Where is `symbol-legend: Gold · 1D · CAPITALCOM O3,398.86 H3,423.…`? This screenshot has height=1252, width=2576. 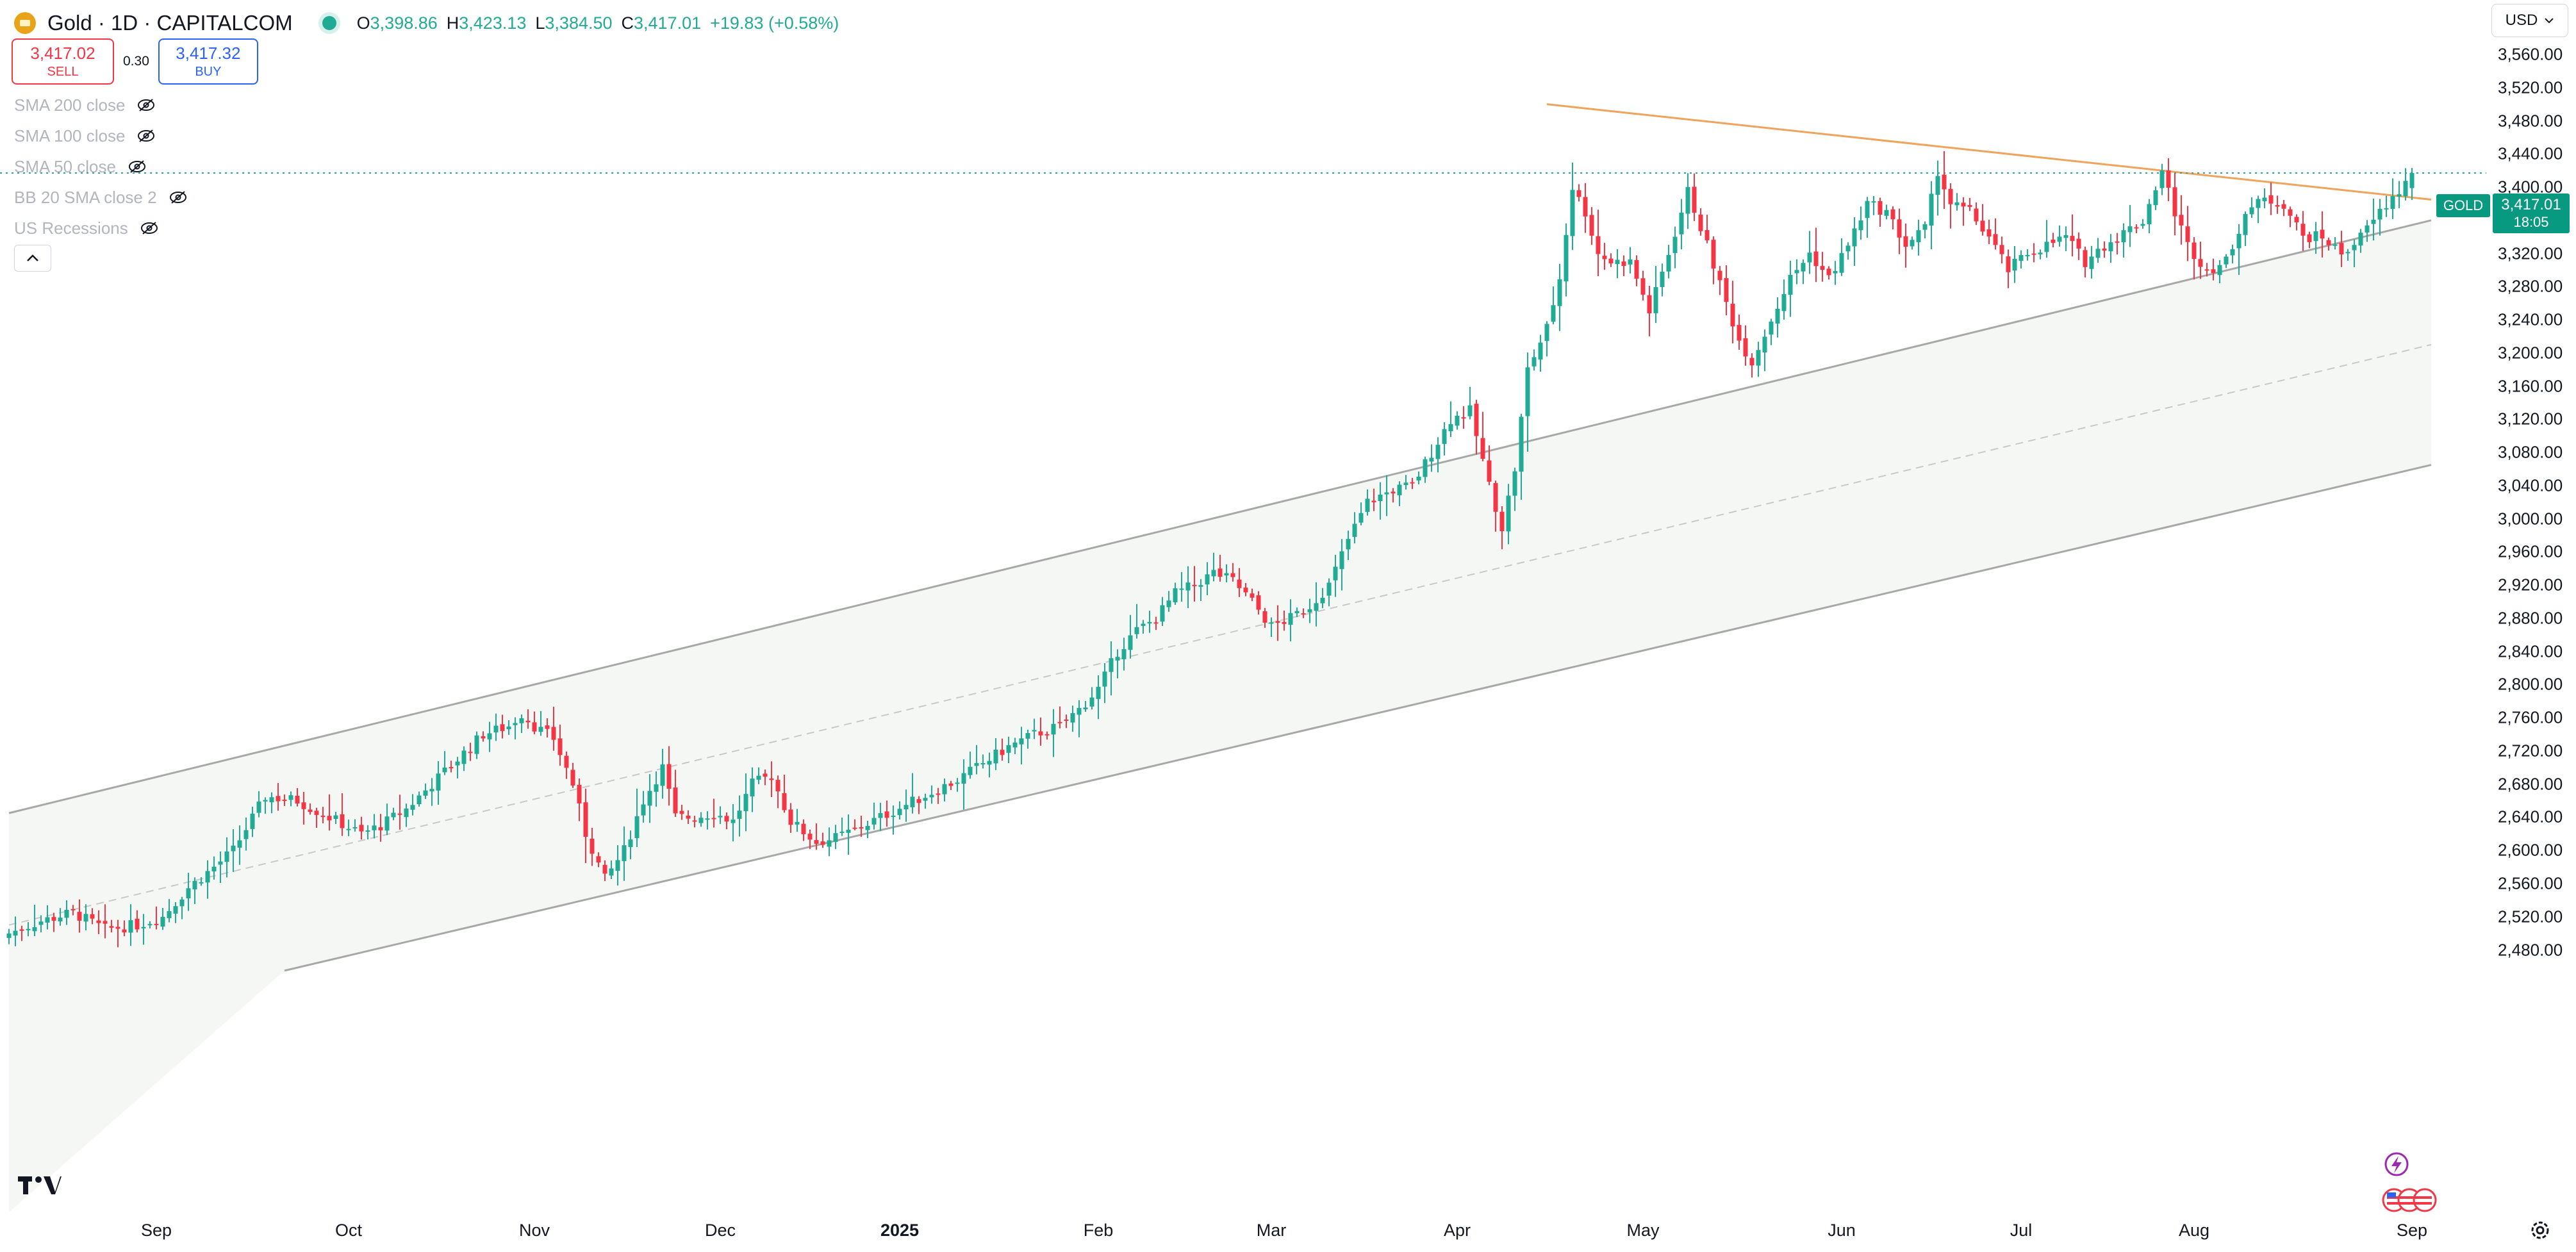
symbol-legend: Gold · 1D · CAPITALCOM O3,398.86 H3,423.… is located at coordinates (426, 23).